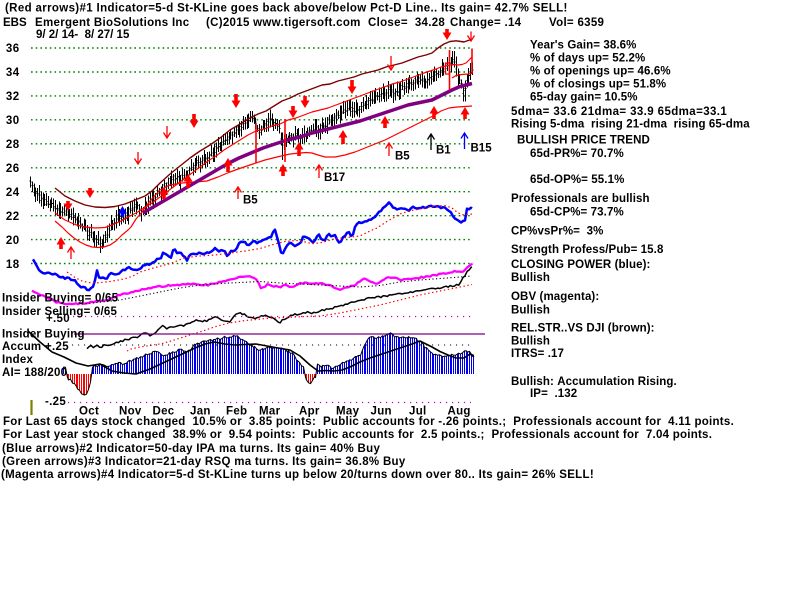 The height and width of the screenshot is (600, 800). Describe the element at coordinates (236, 411) in the screenshot. I see `svg-text: Feb` at that location.